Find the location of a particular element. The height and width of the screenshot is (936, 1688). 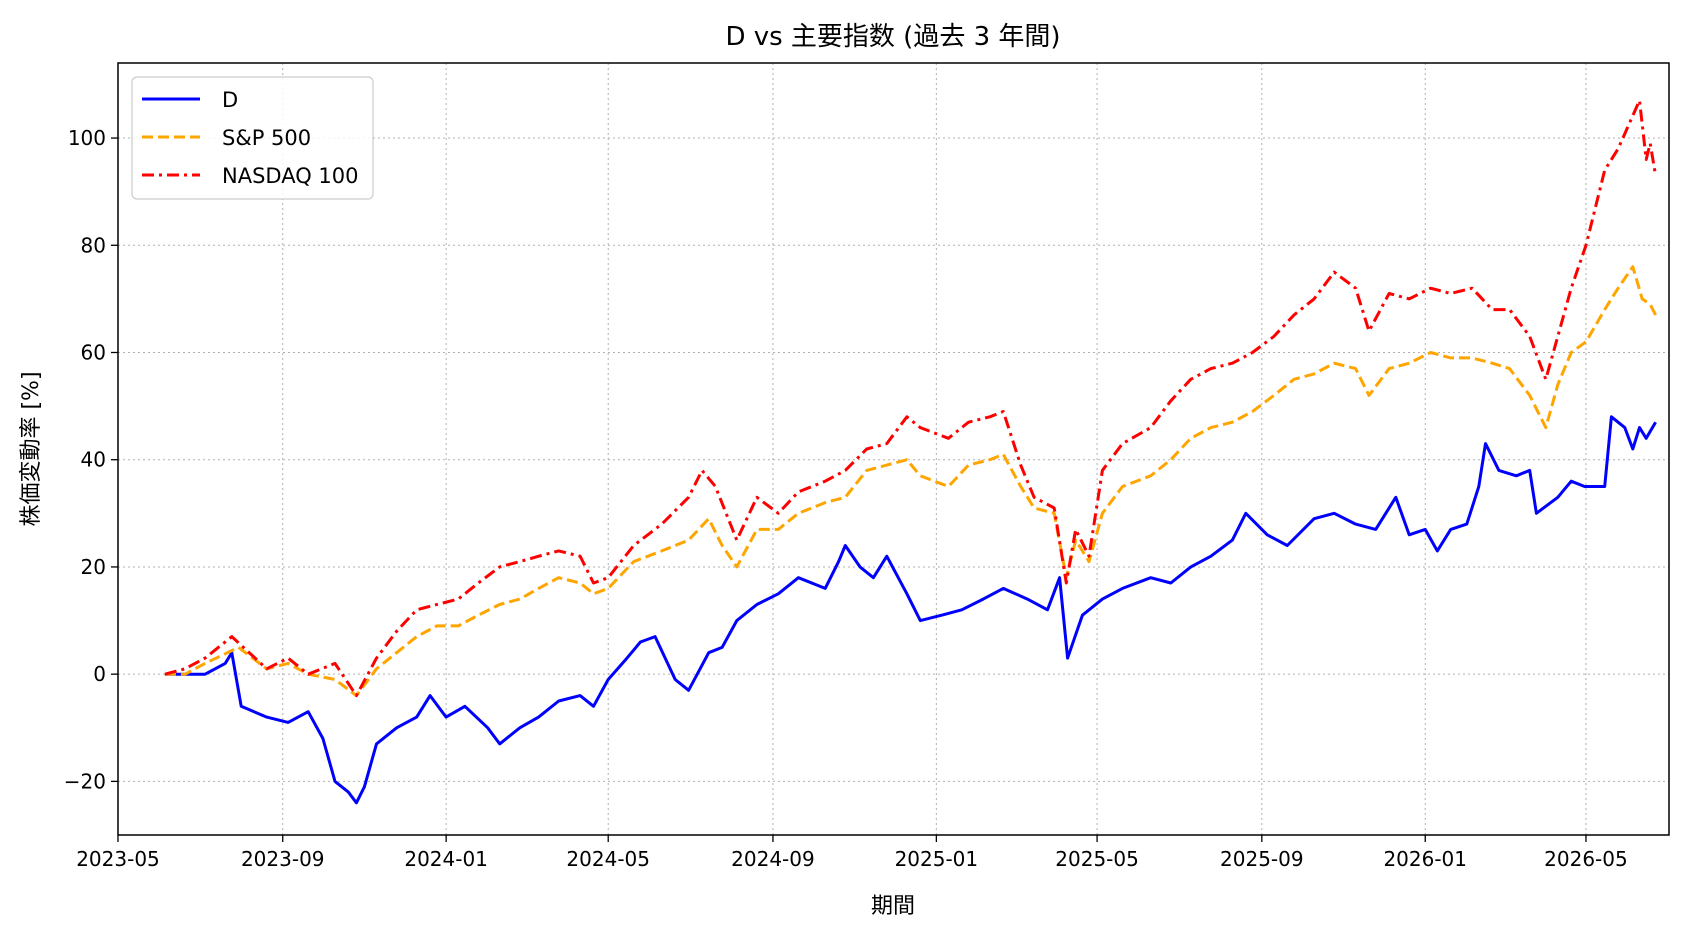

x-tick-label: 2025-01 is located at coordinates (937, 859).